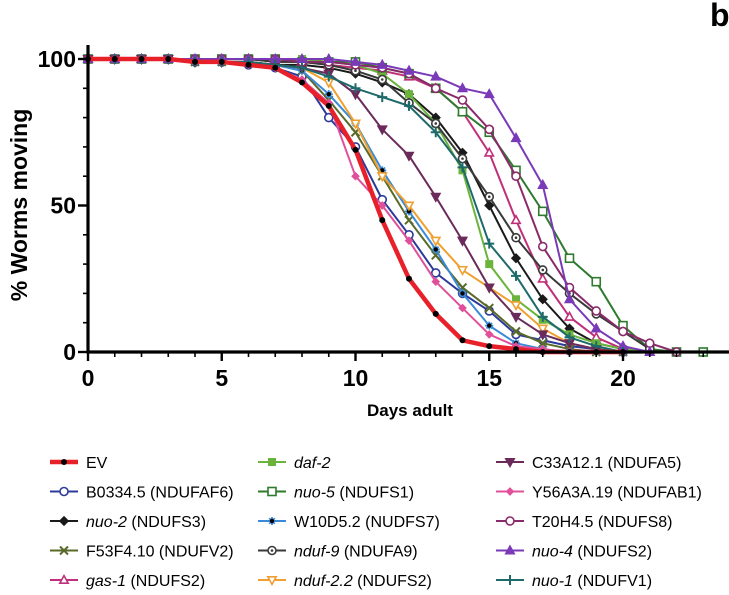  What do you see at coordinates (363, 581) in the screenshot?
I see `legend-label: nduf-2.2 (NDUFS2)` at bounding box center [363, 581].